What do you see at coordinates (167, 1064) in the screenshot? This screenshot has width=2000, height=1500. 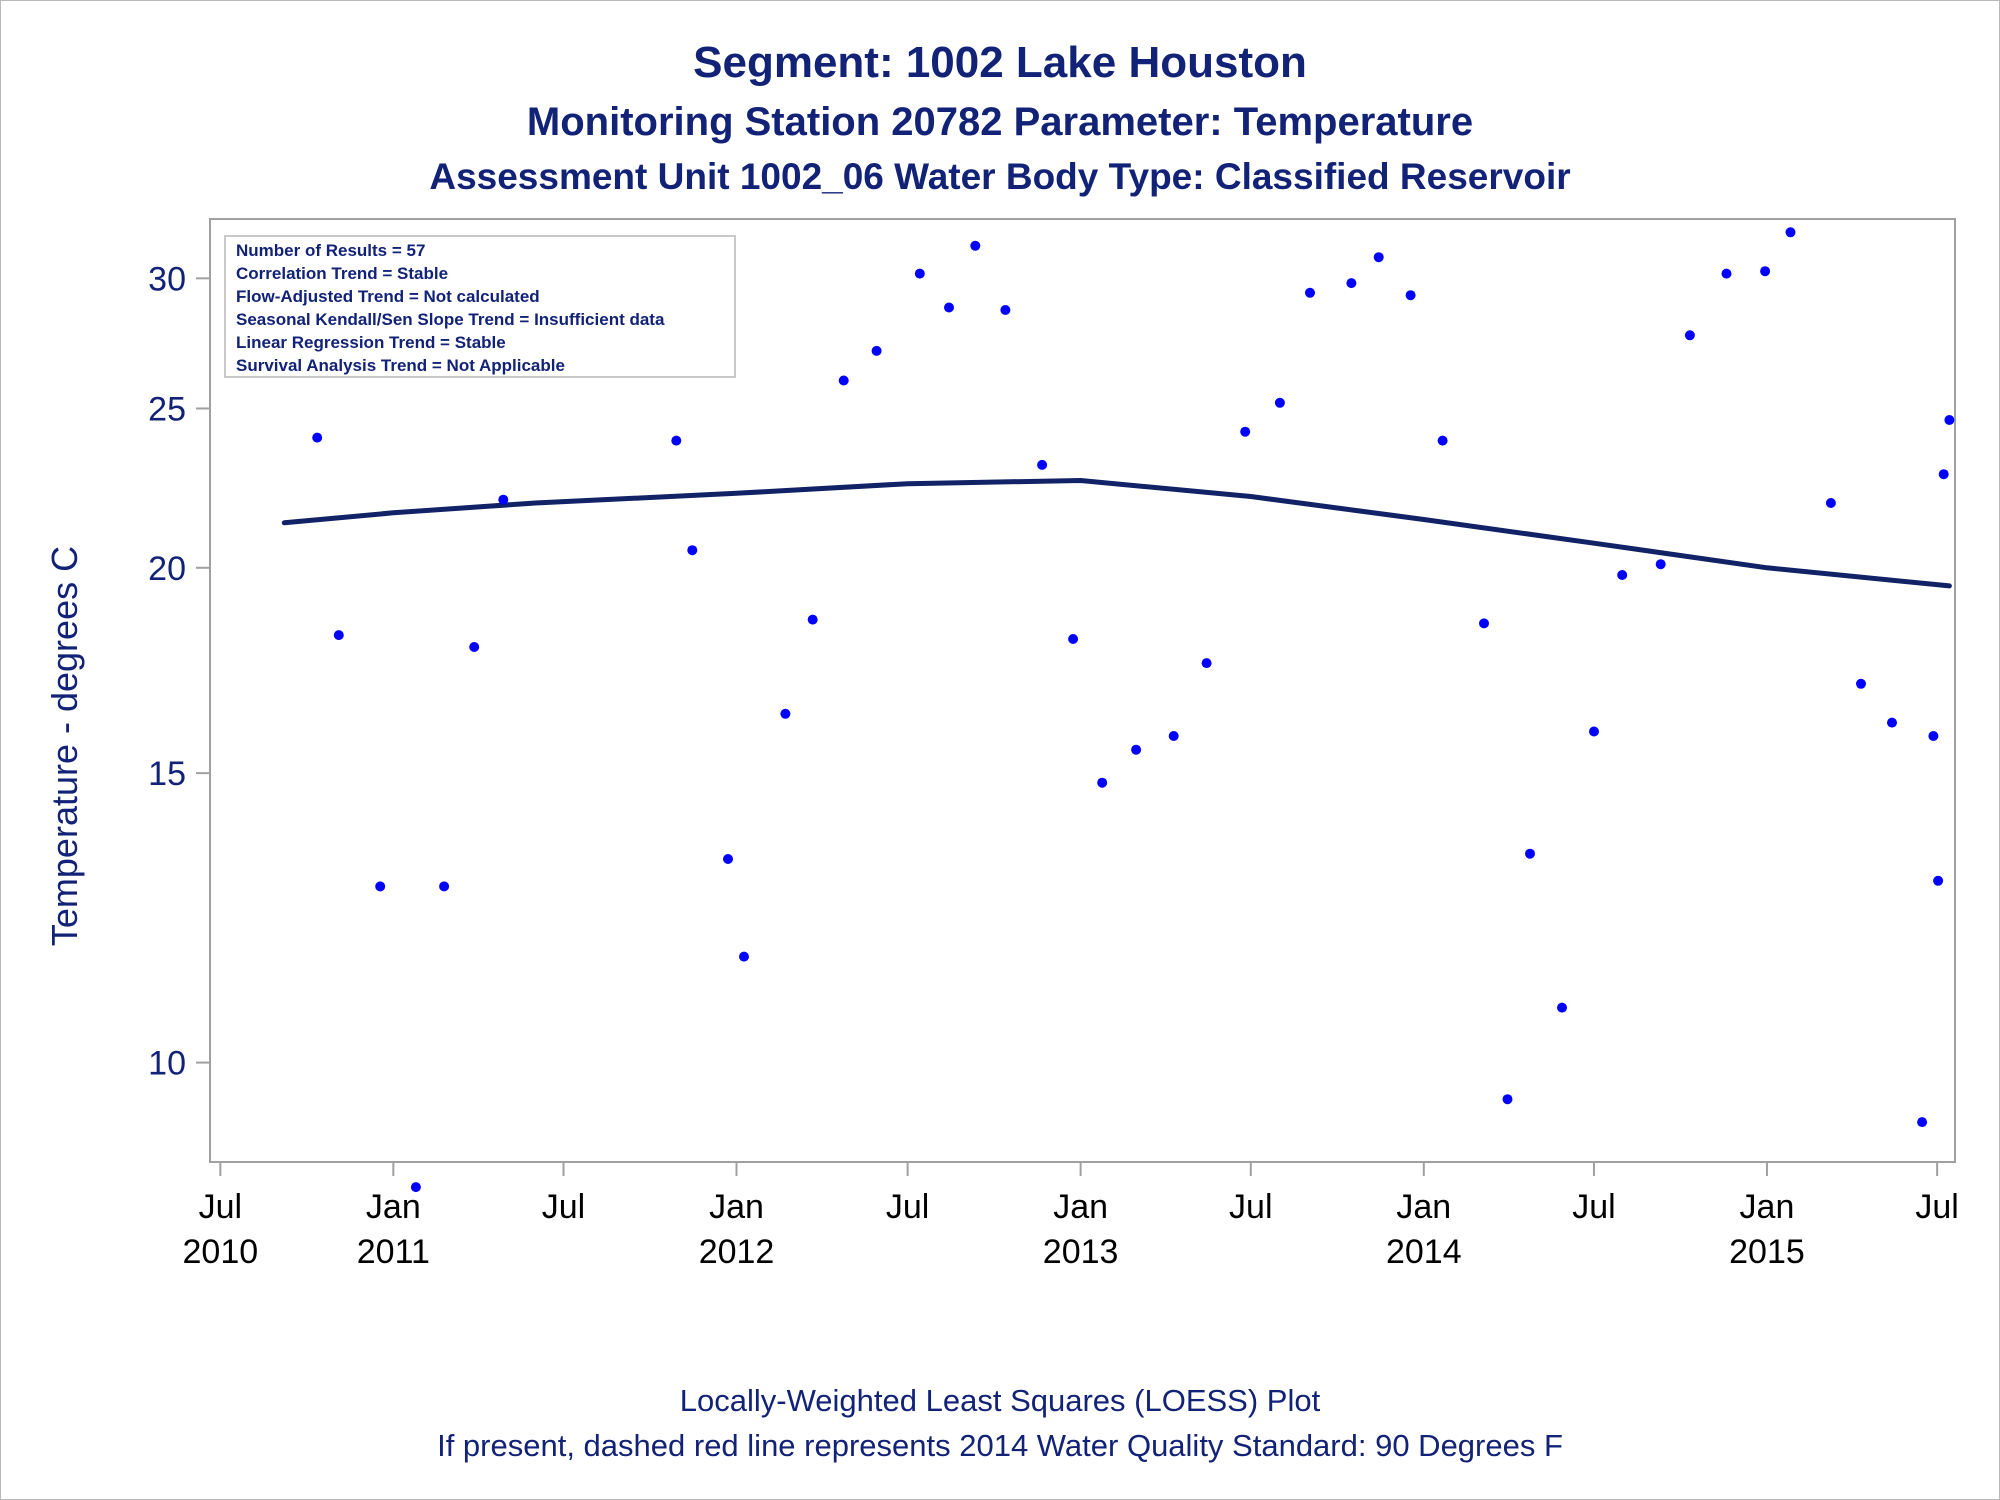 I see `y-tick-label: 10` at bounding box center [167, 1064].